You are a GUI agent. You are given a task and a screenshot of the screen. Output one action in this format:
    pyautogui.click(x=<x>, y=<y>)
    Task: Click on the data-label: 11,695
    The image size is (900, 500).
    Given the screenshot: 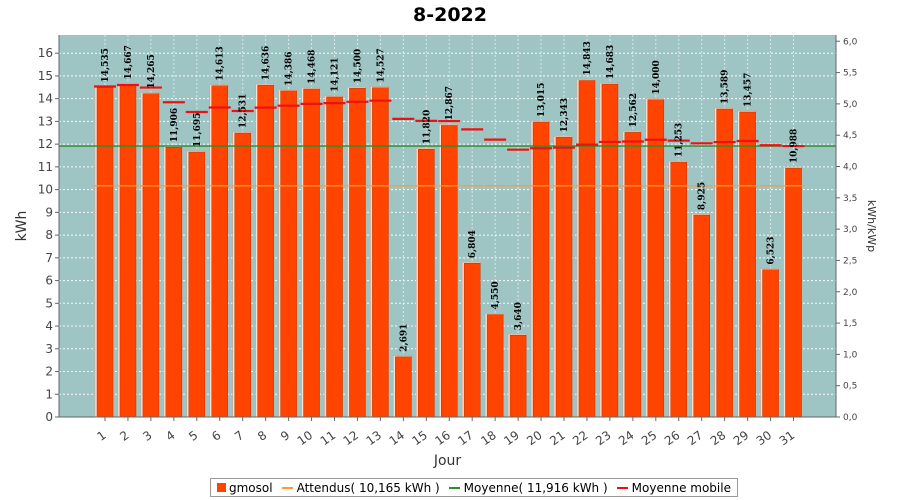 What is the action you would take?
    pyautogui.click(x=198, y=130)
    